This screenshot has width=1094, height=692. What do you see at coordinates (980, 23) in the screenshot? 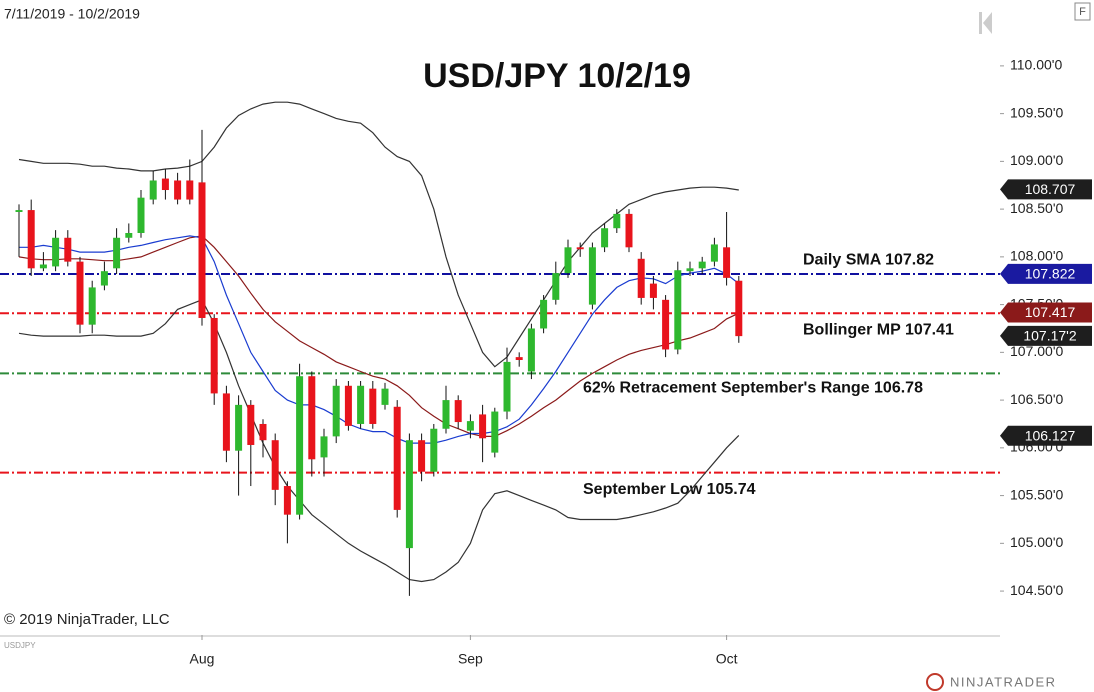
I see `nav-bar` at bounding box center [980, 23].